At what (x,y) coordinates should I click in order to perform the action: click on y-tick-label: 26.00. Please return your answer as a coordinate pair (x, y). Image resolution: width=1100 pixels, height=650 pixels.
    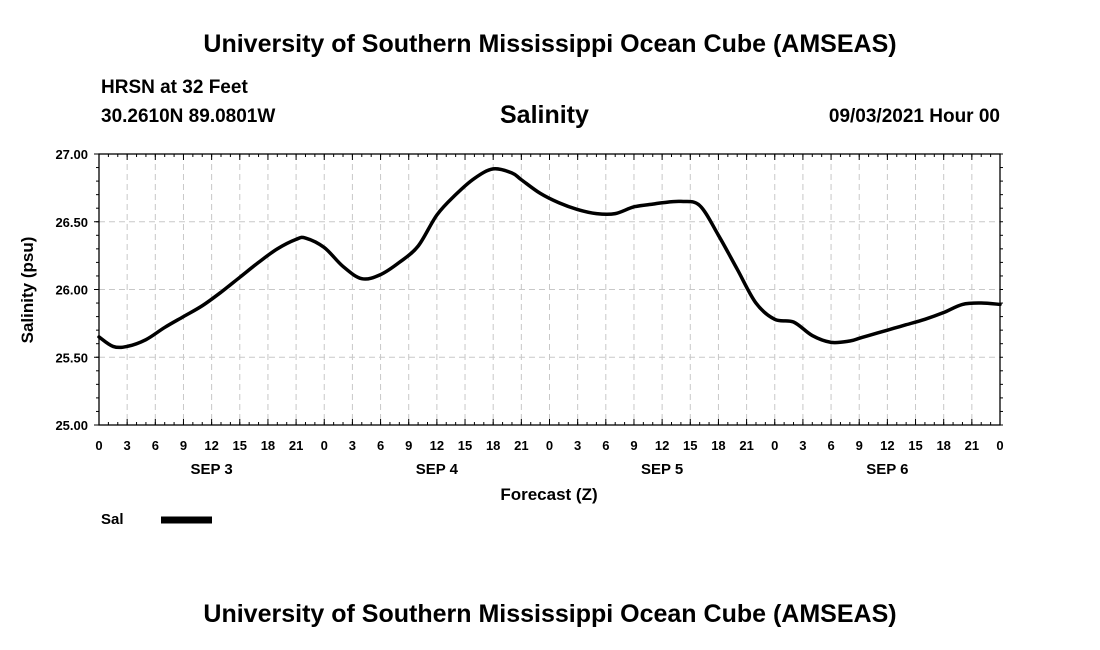
    Looking at the image, I should click on (71, 290).